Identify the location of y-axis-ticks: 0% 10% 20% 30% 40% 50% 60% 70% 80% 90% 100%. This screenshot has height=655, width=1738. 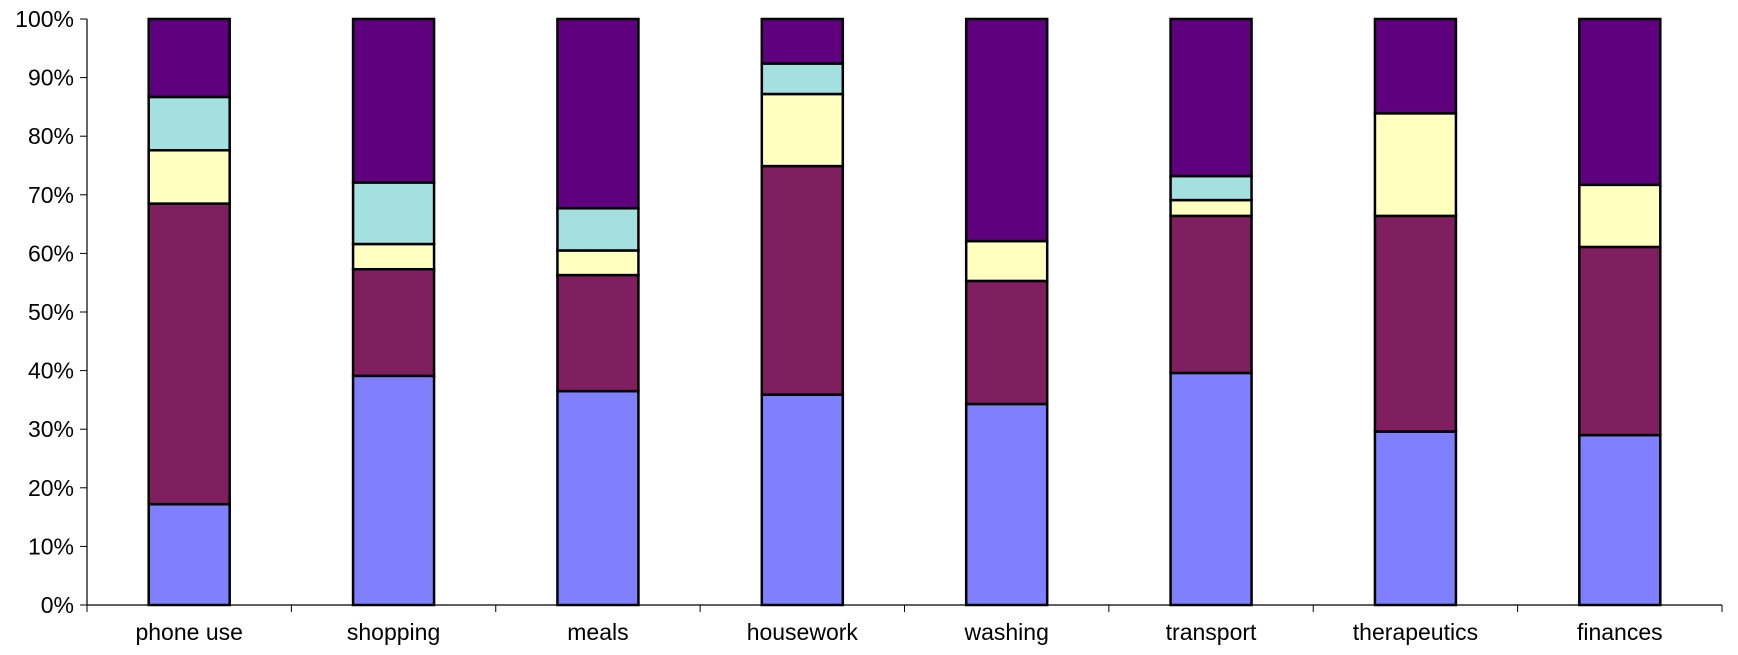
(51, 312).